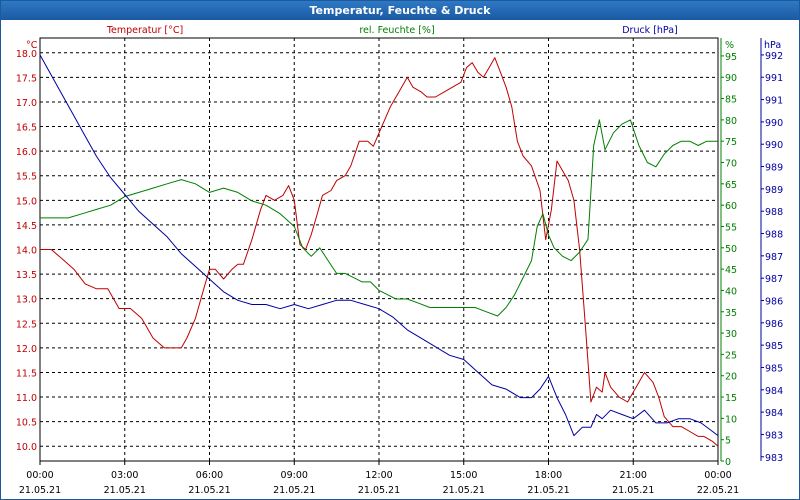 This screenshot has width=800, height=500. I want to click on humidity-tick-label: 25, so click(731, 355).